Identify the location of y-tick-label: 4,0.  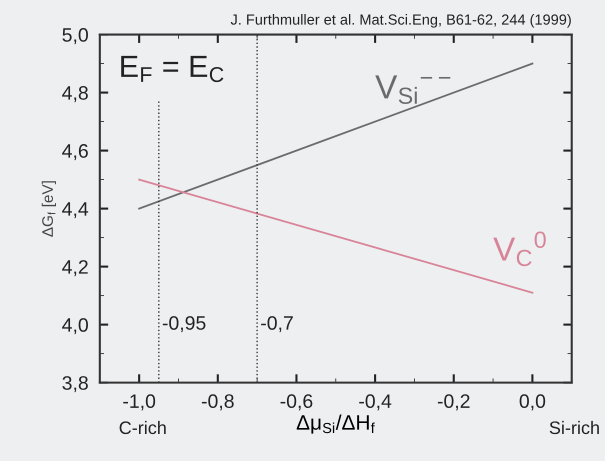
(75, 326).